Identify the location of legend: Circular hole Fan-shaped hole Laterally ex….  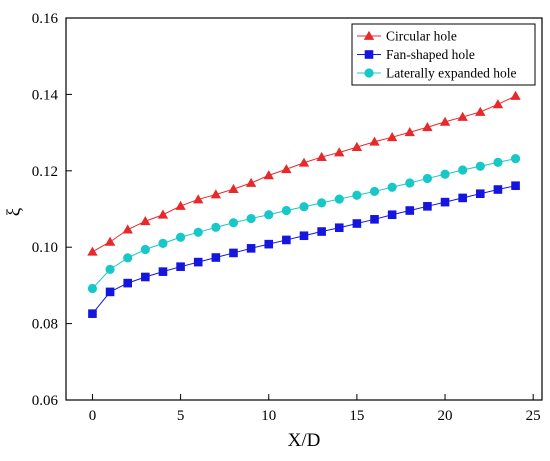
(443, 54).